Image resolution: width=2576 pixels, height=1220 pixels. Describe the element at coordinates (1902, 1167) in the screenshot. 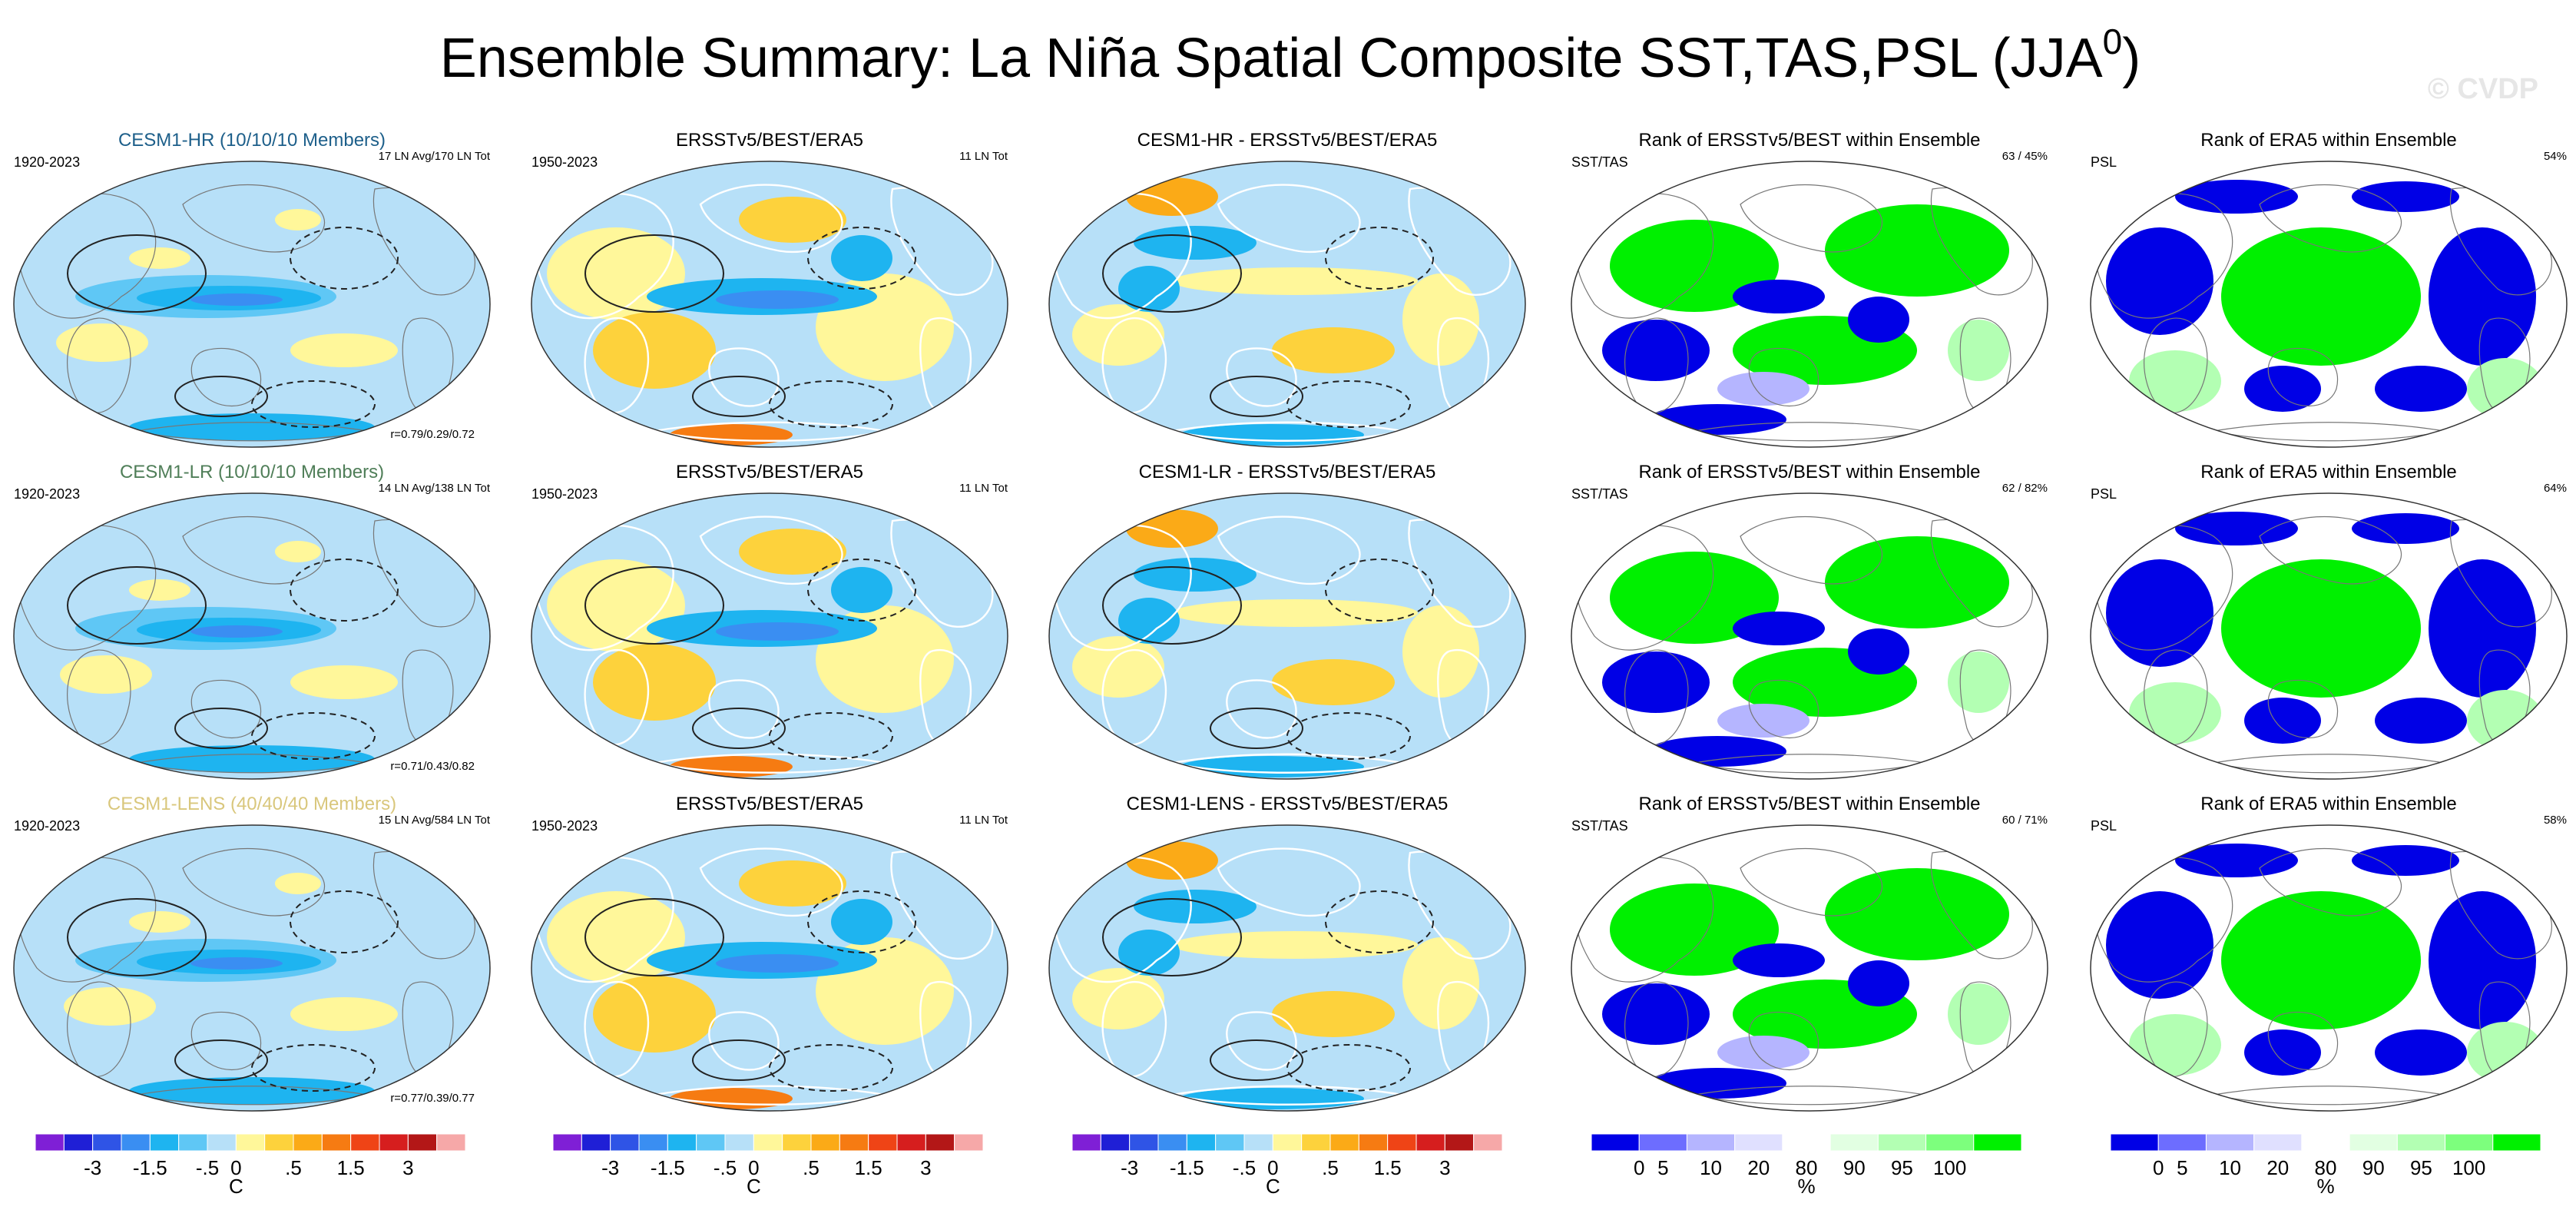

I see `colorbar-tick-label: 95` at that location.